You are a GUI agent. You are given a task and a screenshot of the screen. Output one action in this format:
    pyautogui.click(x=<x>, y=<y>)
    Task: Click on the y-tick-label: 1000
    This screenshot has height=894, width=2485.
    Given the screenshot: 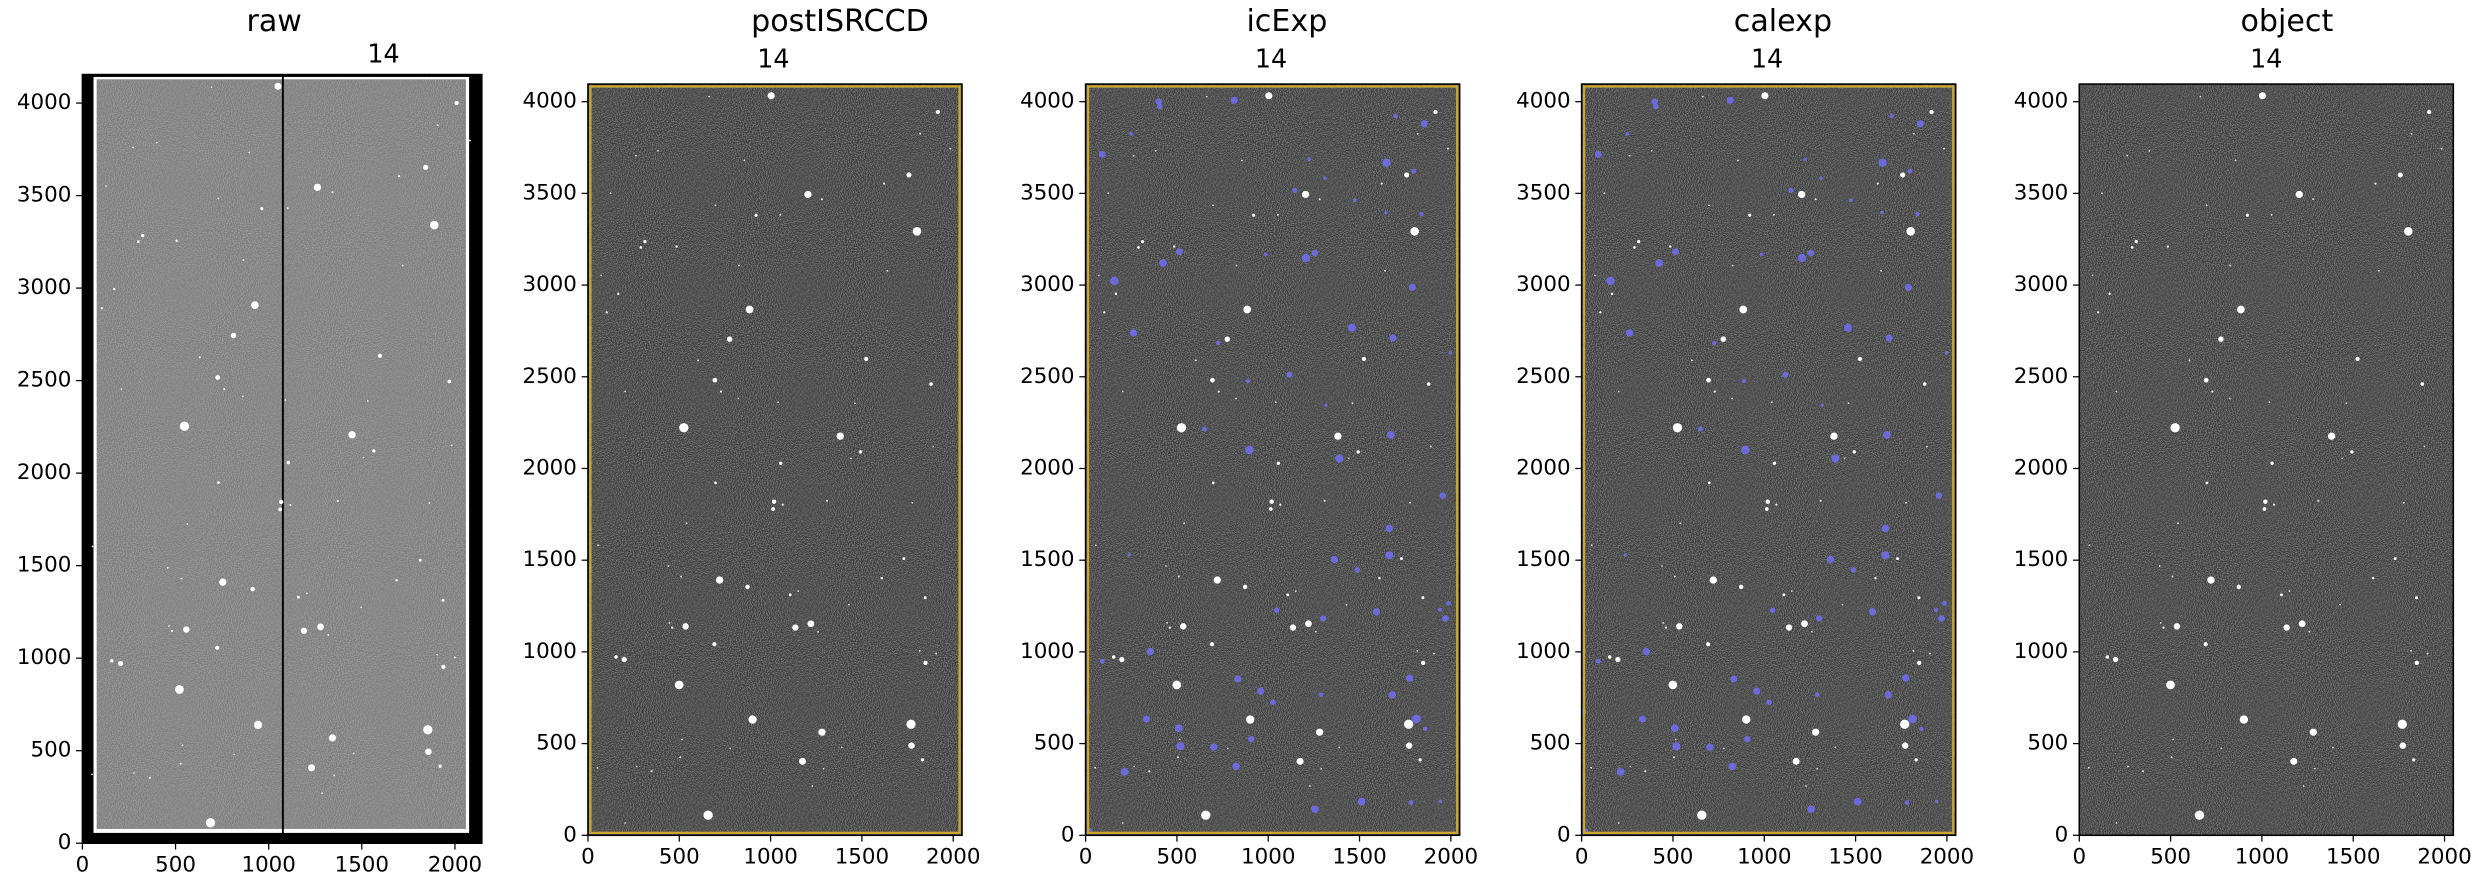 What is the action you would take?
    pyautogui.click(x=1543, y=651)
    